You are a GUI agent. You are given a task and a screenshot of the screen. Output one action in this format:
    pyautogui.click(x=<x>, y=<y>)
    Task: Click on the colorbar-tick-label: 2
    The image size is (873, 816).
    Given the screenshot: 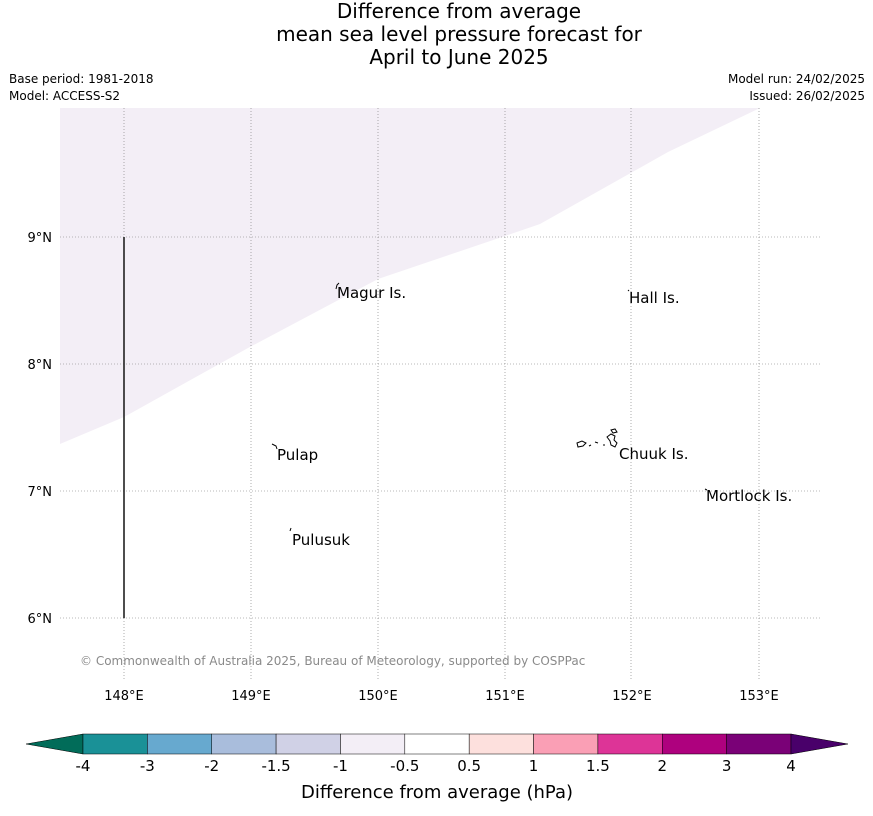 What is the action you would take?
    pyautogui.click(x=662, y=766)
    